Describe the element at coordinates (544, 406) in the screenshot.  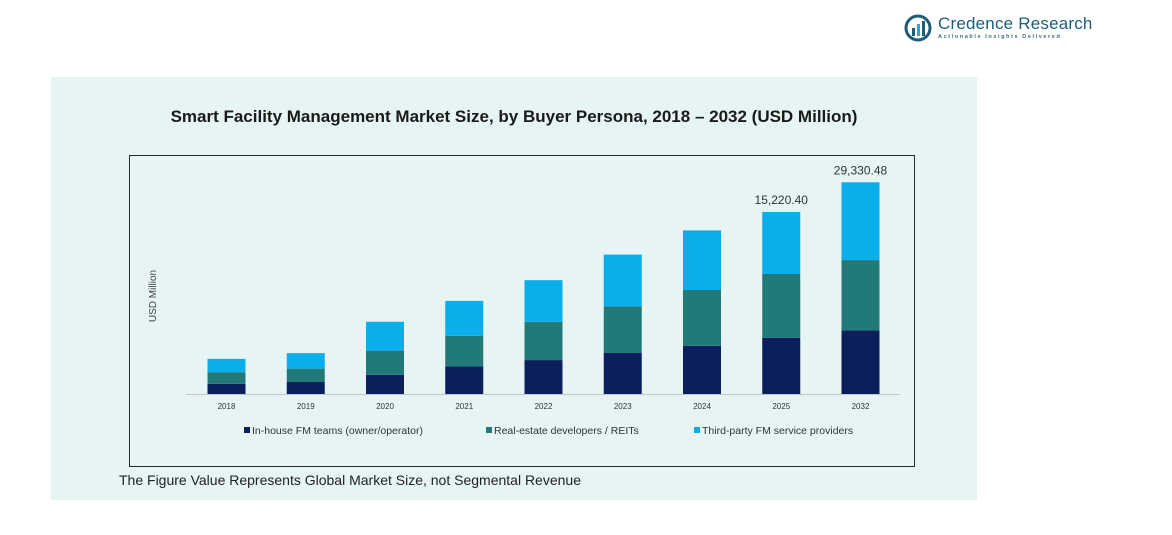
I see `x-tick-label: 2022` at that location.